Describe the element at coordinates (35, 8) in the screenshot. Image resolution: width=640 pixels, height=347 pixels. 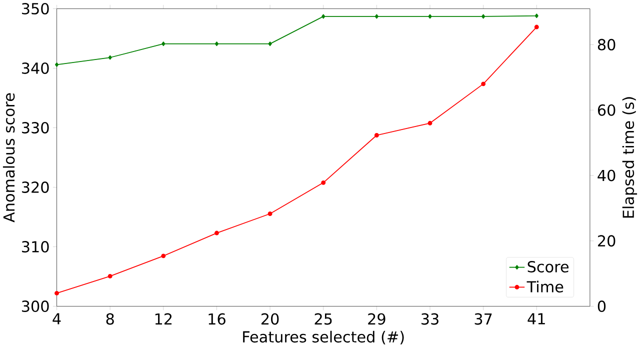
I see `y-tick-label: 350` at that location.